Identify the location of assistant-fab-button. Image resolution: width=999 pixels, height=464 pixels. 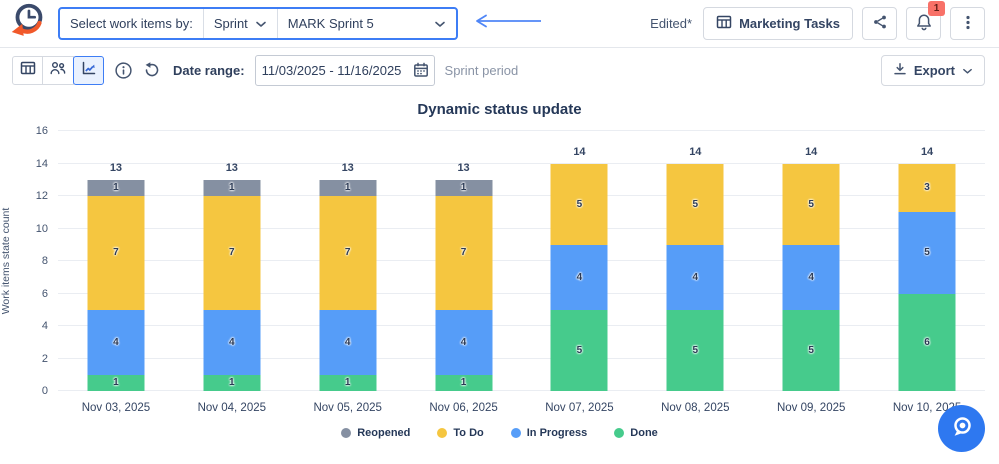
(961, 428).